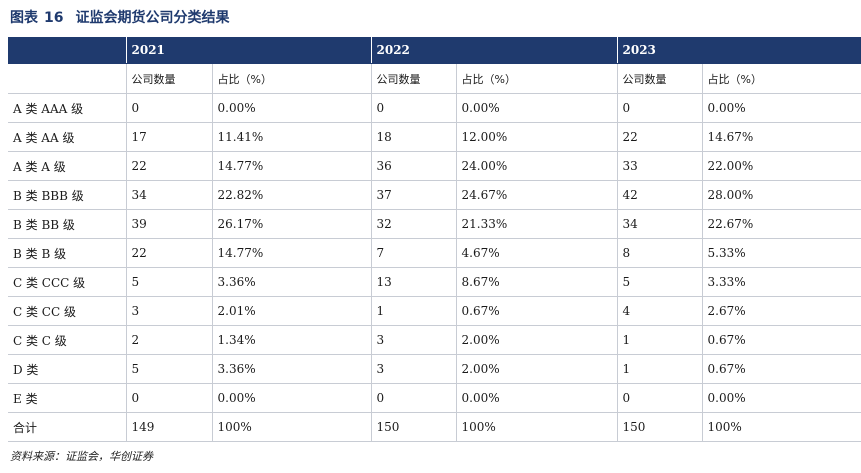 This screenshot has height=473, width=861. What do you see at coordinates (781, 166) in the screenshot?
I see `share-cell: 22.00%` at bounding box center [781, 166].